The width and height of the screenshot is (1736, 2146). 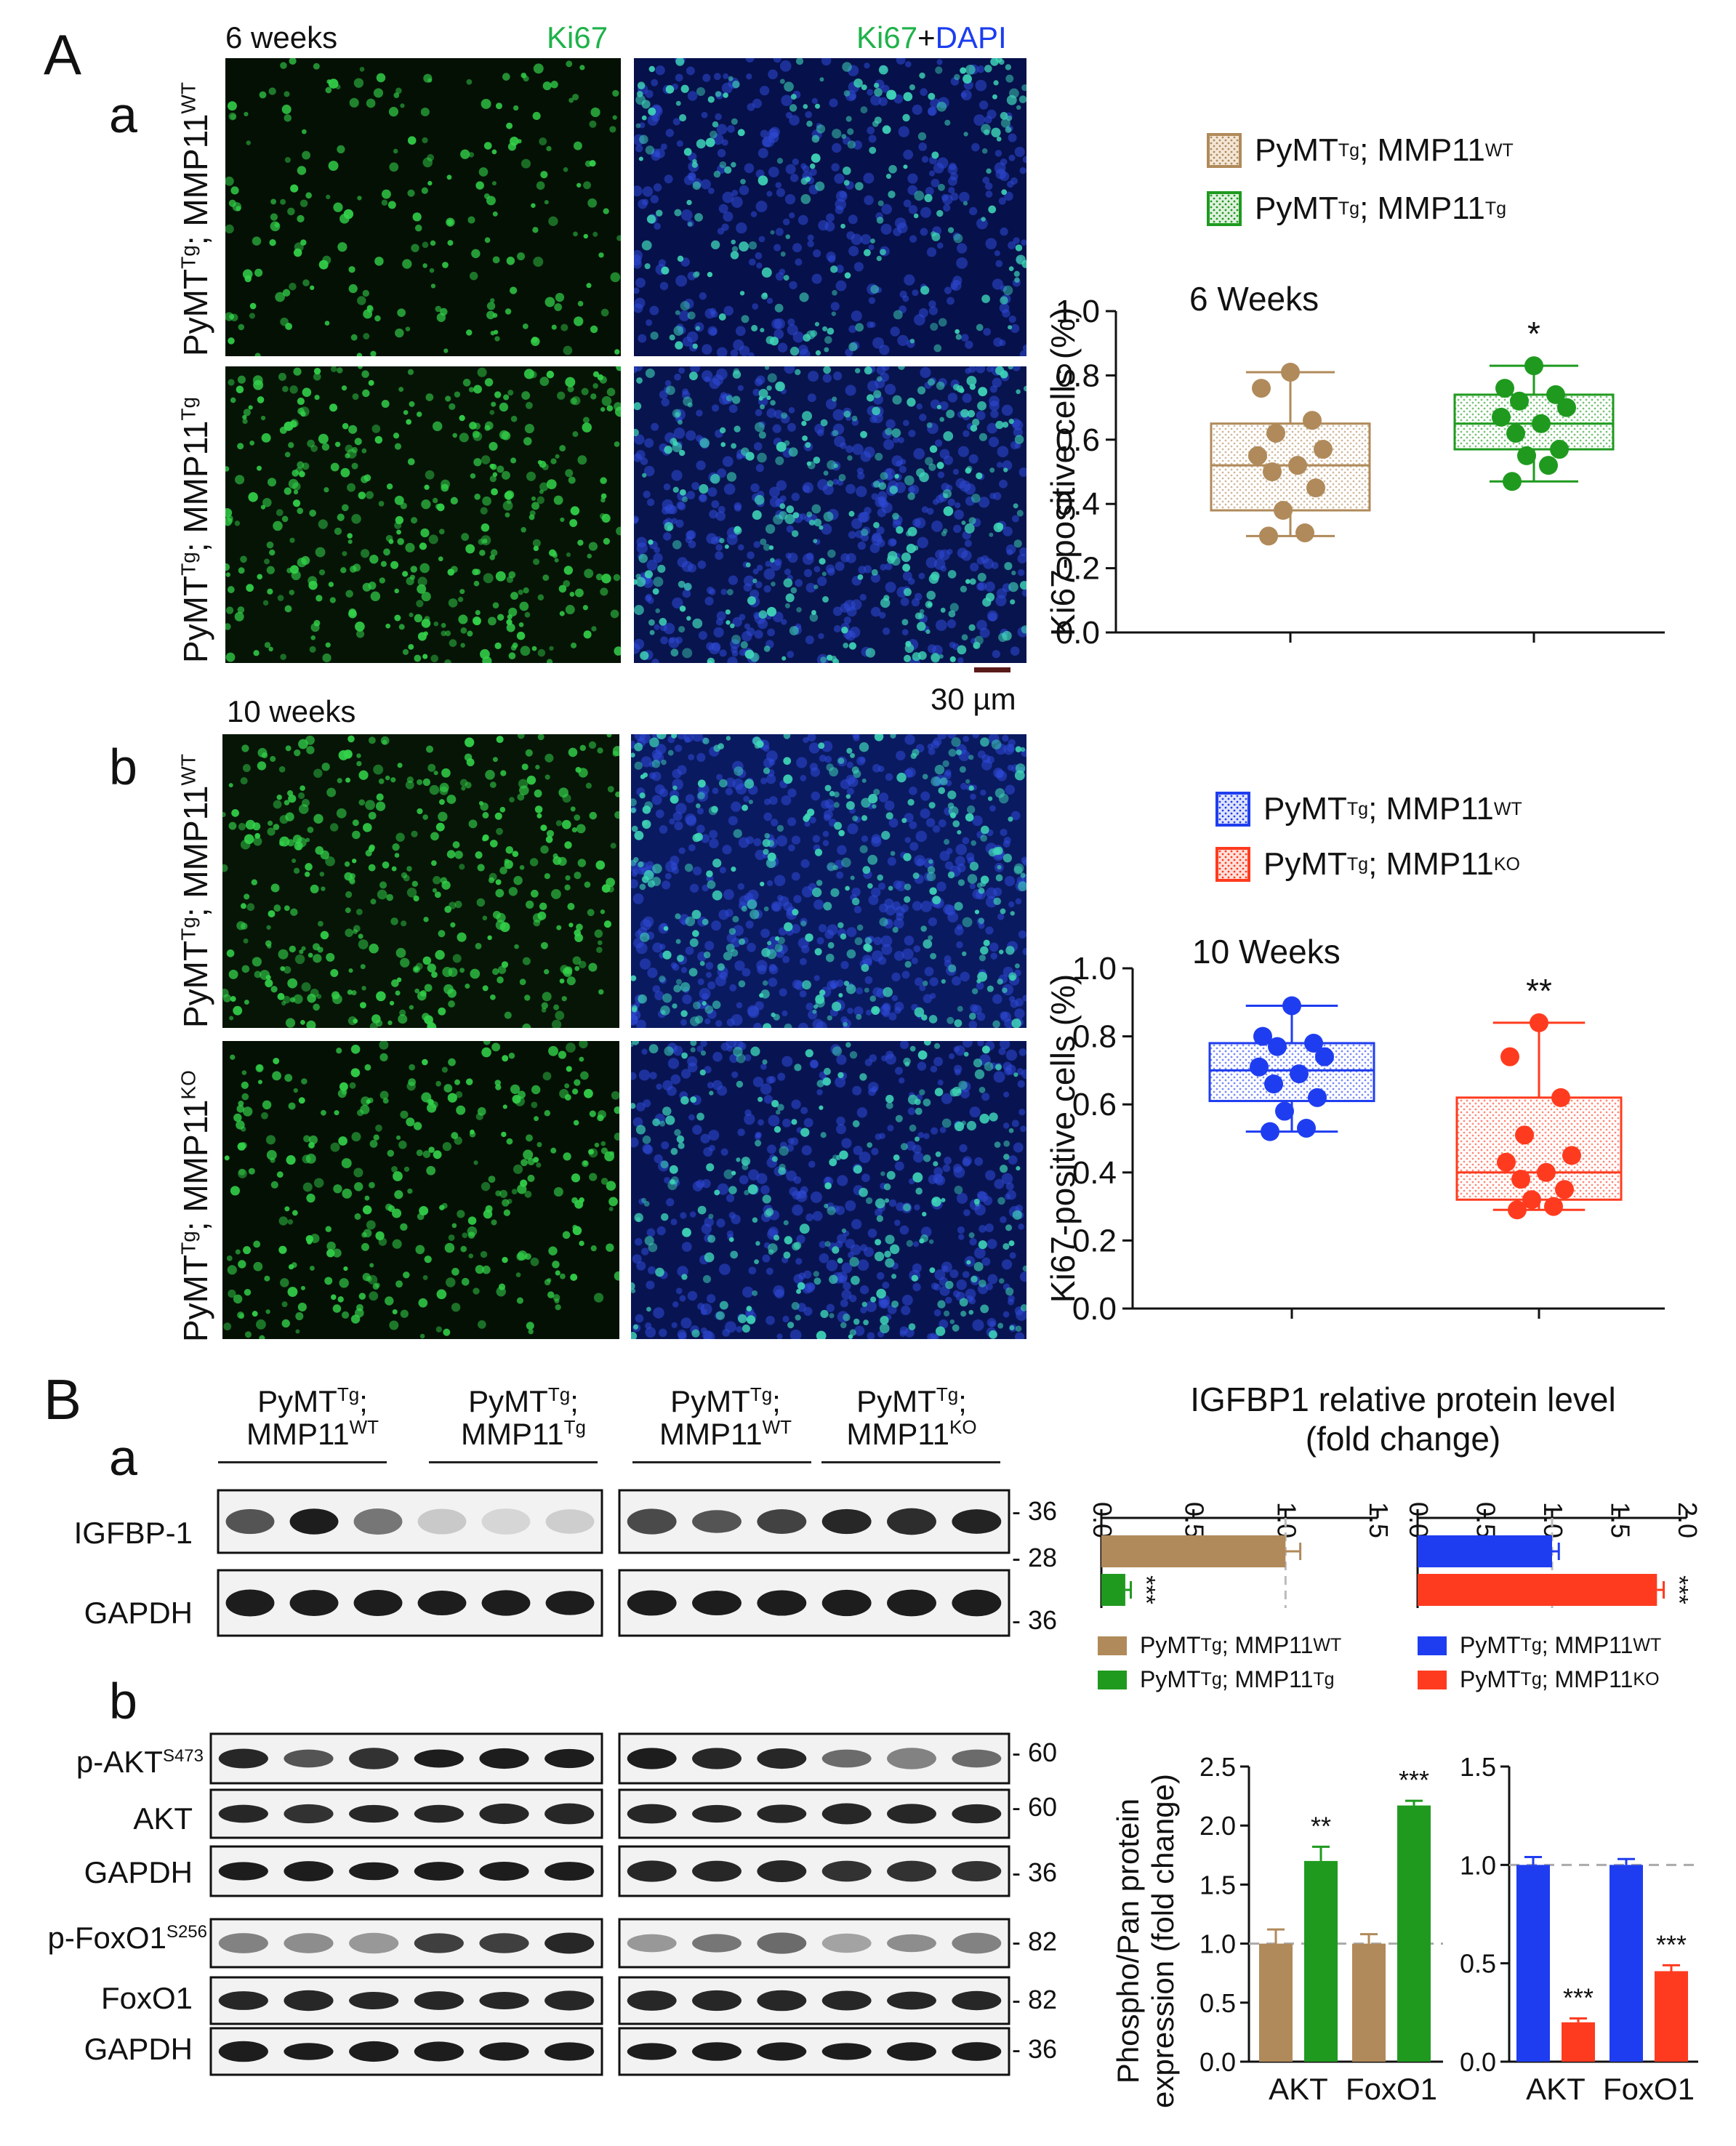 What do you see at coordinates (420, 881) in the screenshot?
I see `micrograph-10w-wt-ki67` at bounding box center [420, 881].